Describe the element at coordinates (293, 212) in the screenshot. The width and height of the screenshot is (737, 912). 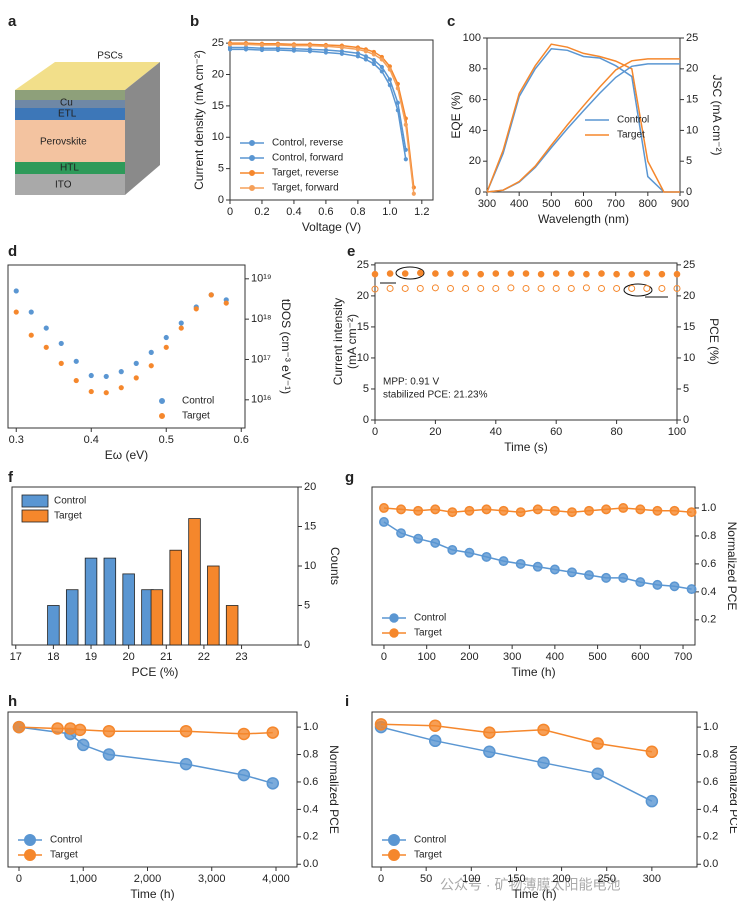
I see `x-tick-label: 0.4` at that location.